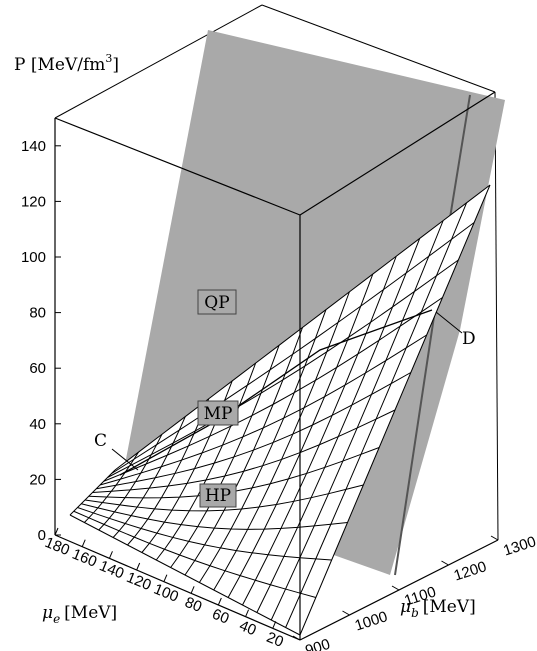  I want to click on box-top-back-left, so click(158, 61).